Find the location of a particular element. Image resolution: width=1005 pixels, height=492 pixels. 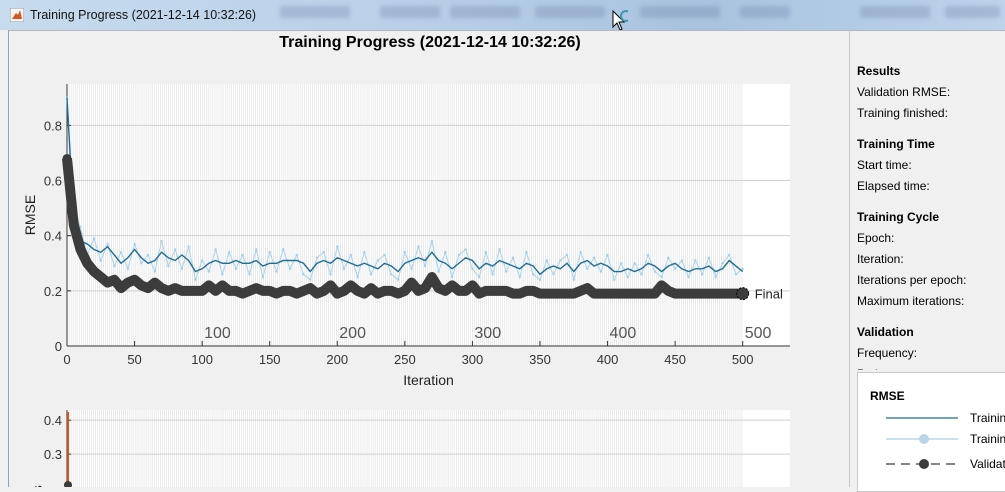

section-heading: Training Time is located at coordinates (896, 144).